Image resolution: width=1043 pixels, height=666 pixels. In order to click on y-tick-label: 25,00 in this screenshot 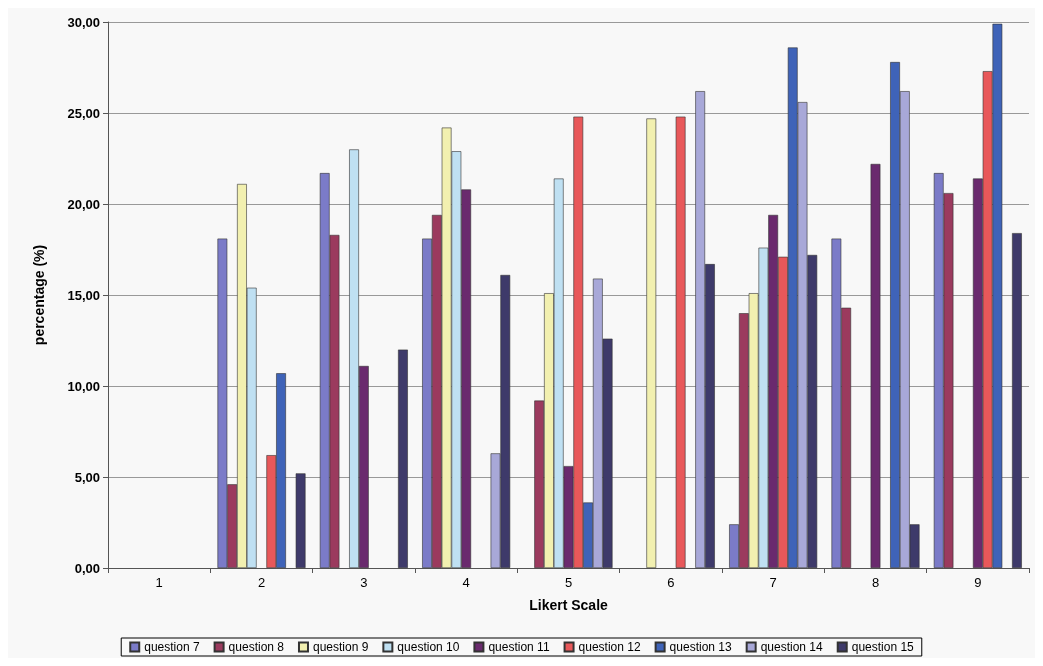, I will do `click(83, 113)`.